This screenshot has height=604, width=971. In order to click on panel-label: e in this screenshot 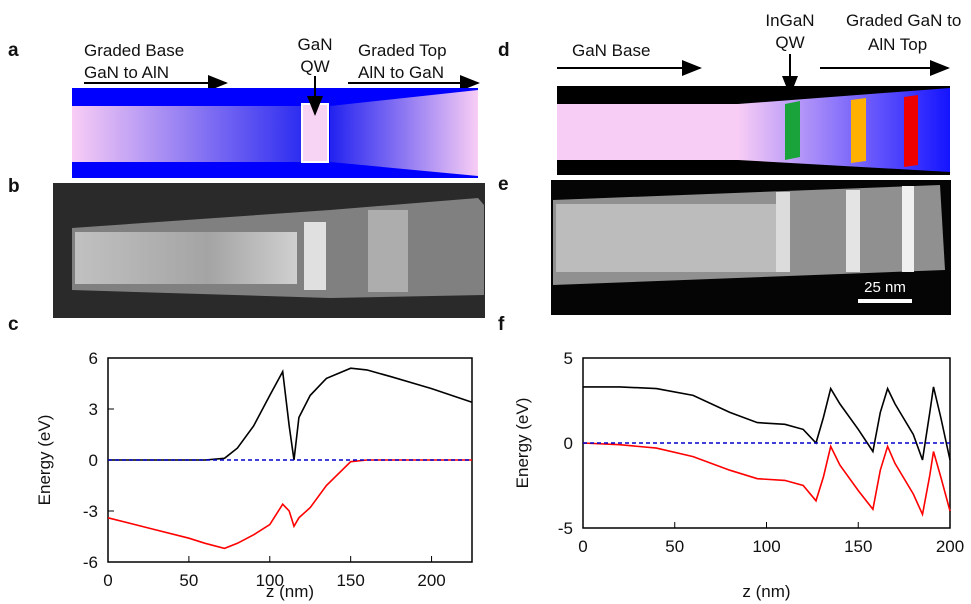, I will do `click(503, 184)`.